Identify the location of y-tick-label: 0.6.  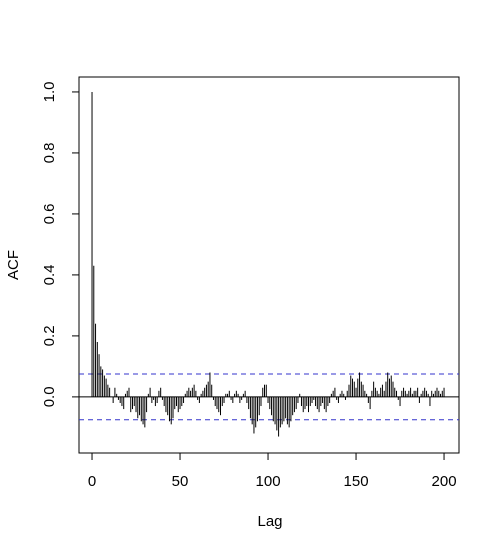
(49, 213).